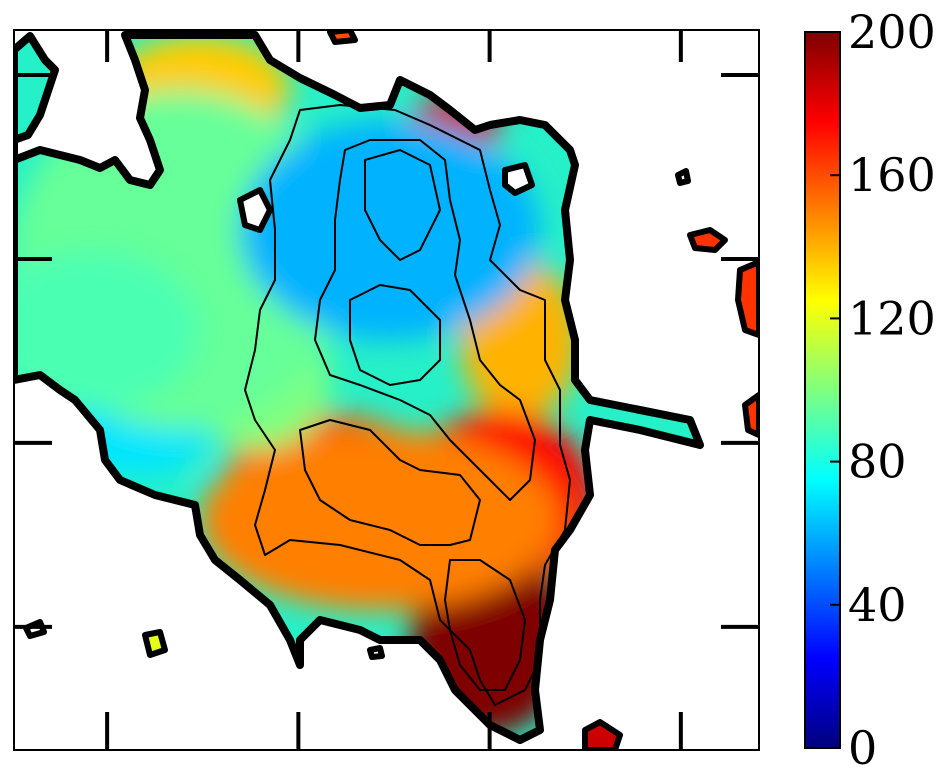 This screenshot has height=784, width=939. I want to click on colorbar-tick-label: 40, so click(877, 605).